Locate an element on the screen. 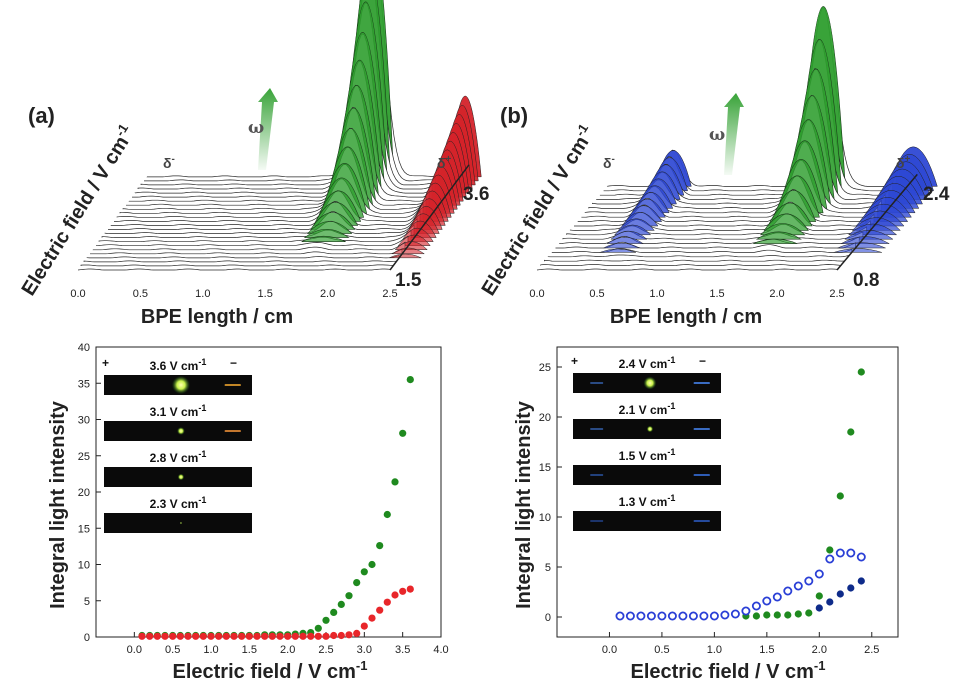 This screenshot has height=689, width=956. omega-arrow-b is located at coordinates (734, 134).